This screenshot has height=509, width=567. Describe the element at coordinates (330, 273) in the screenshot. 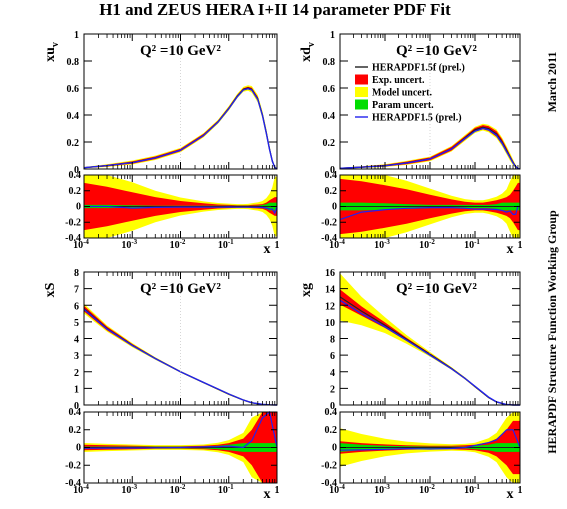

I see `y-tick-label: 16` at that location.